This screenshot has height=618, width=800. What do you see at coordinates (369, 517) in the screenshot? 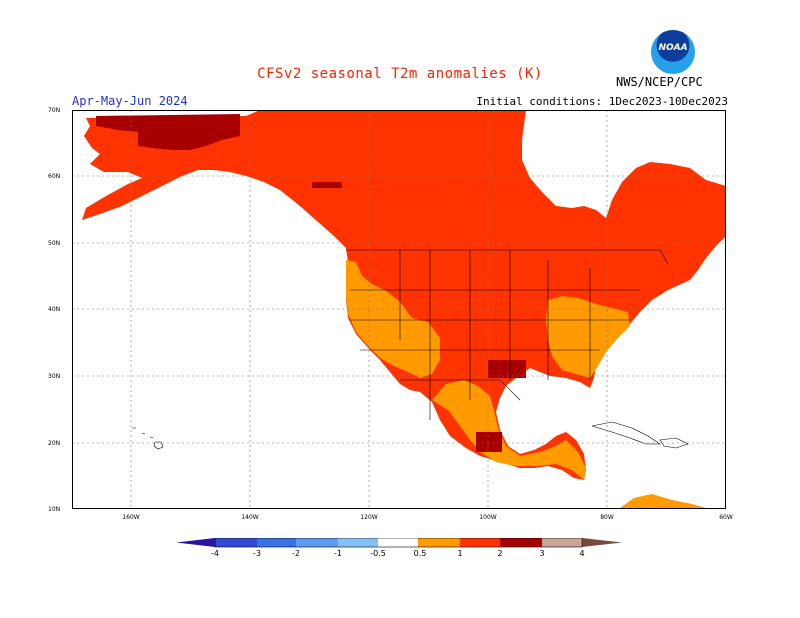
I see `lon-label-120w: 120W` at bounding box center [369, 517].